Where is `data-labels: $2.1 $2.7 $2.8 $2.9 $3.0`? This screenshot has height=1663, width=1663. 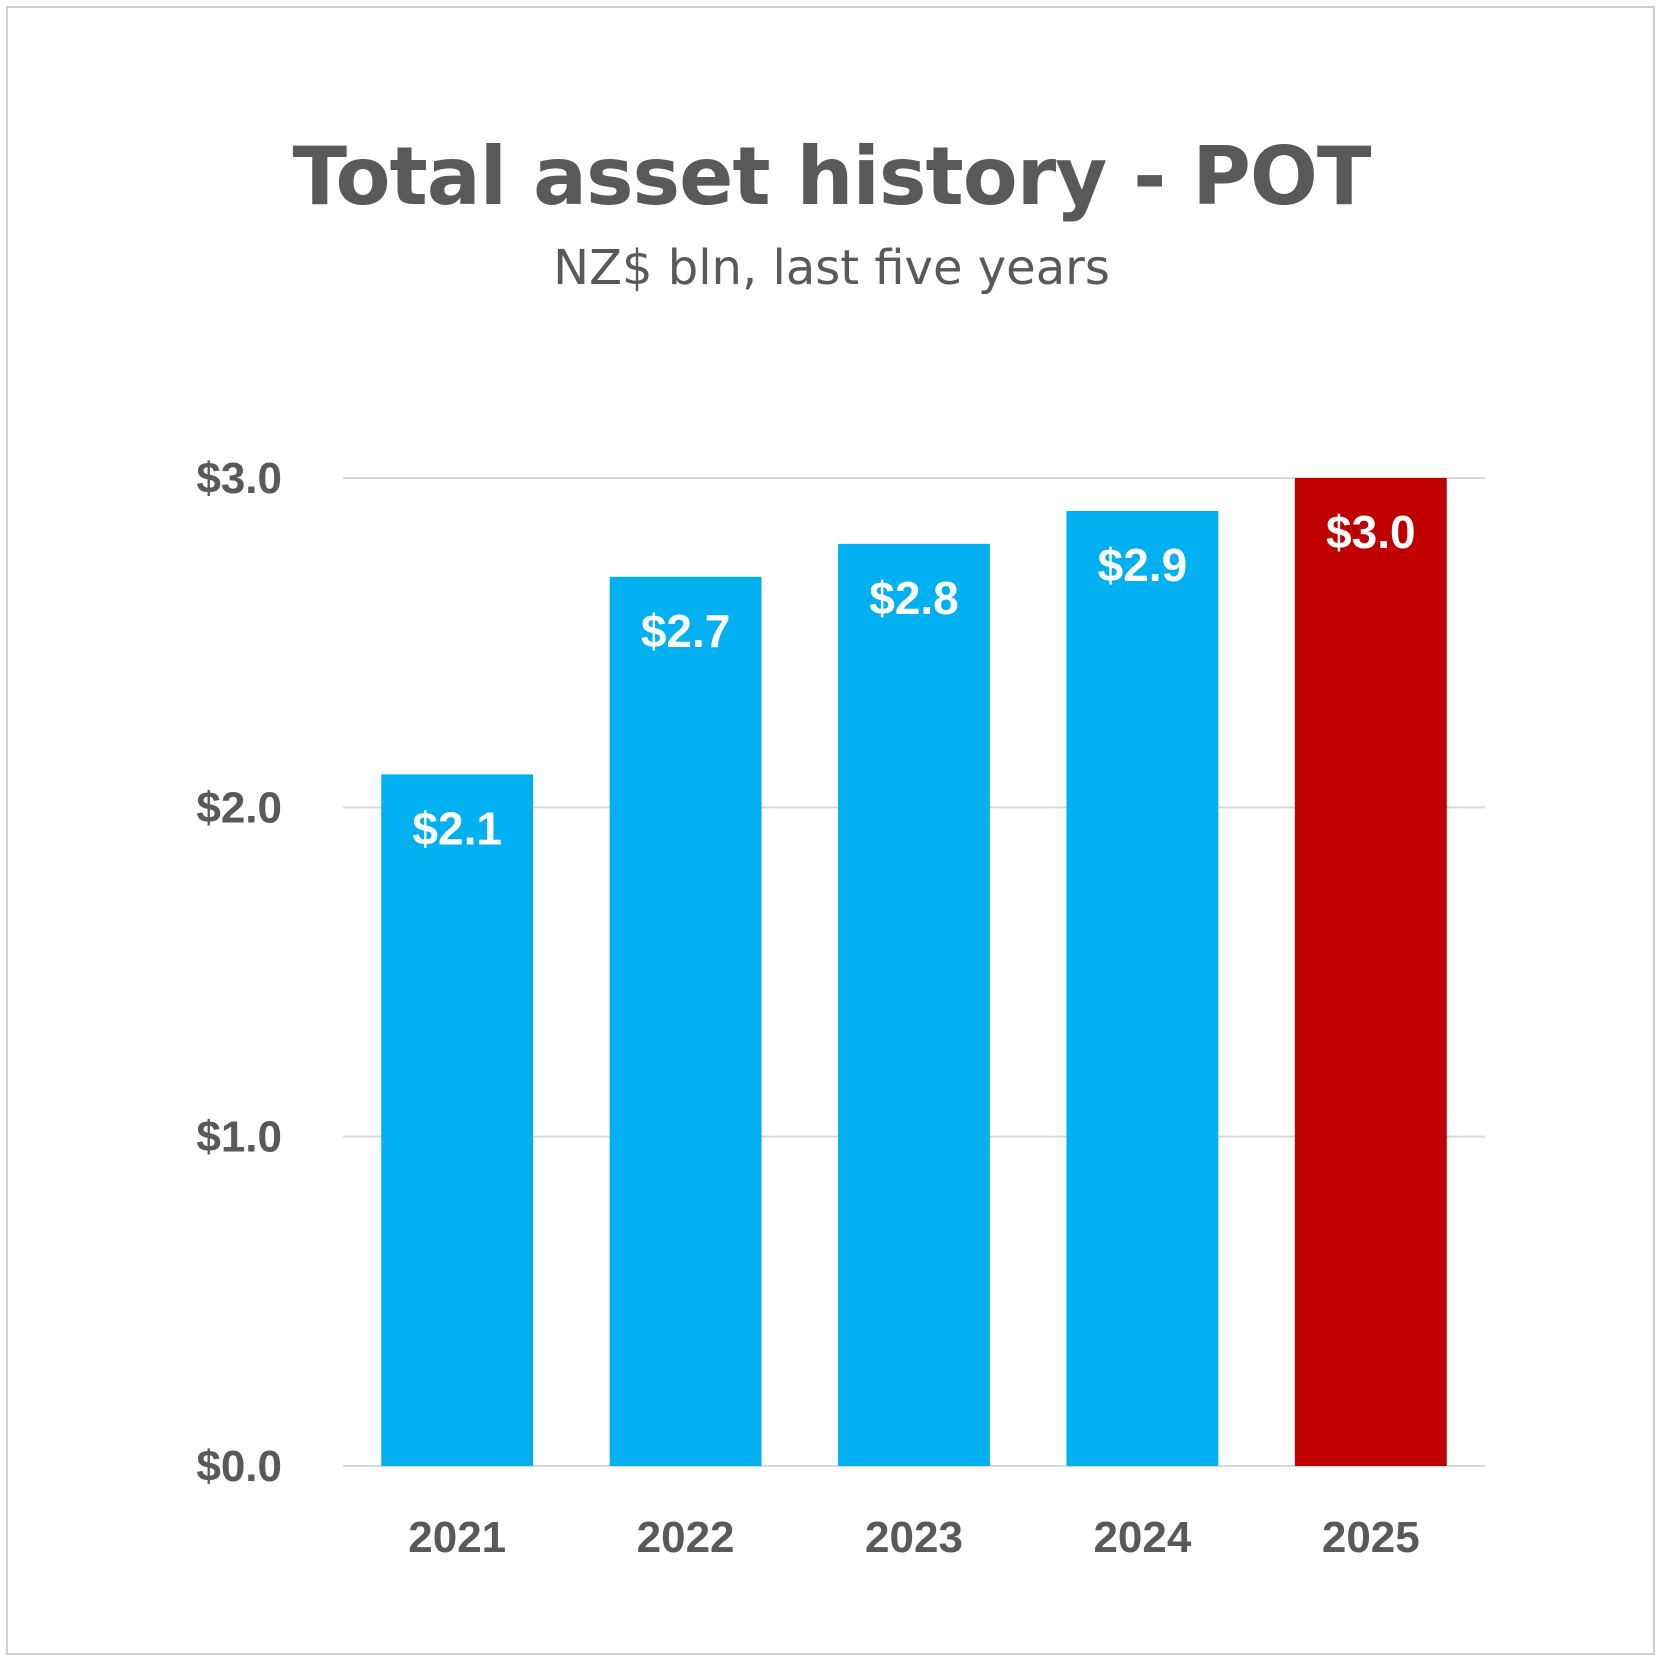
data-labels: $2.1 $2.7 $2.8 $2.9 $3.0 is located at coordinates (913, 680).